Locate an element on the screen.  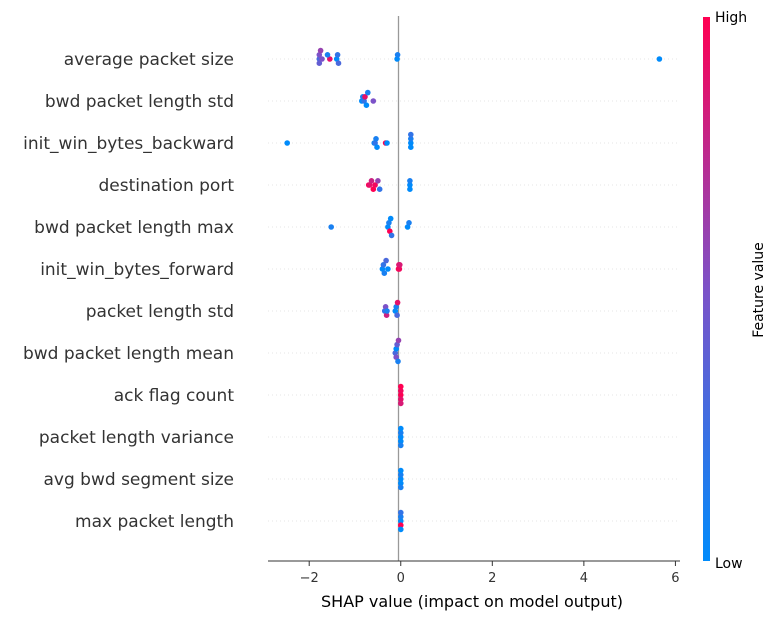
feature-label: init_win_bytes_backward is located at coordinates (128, 144).